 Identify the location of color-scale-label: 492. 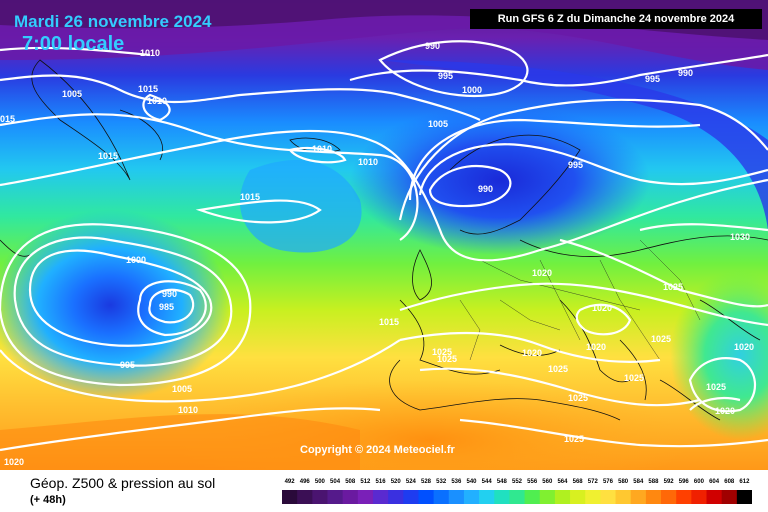
(289, 482).